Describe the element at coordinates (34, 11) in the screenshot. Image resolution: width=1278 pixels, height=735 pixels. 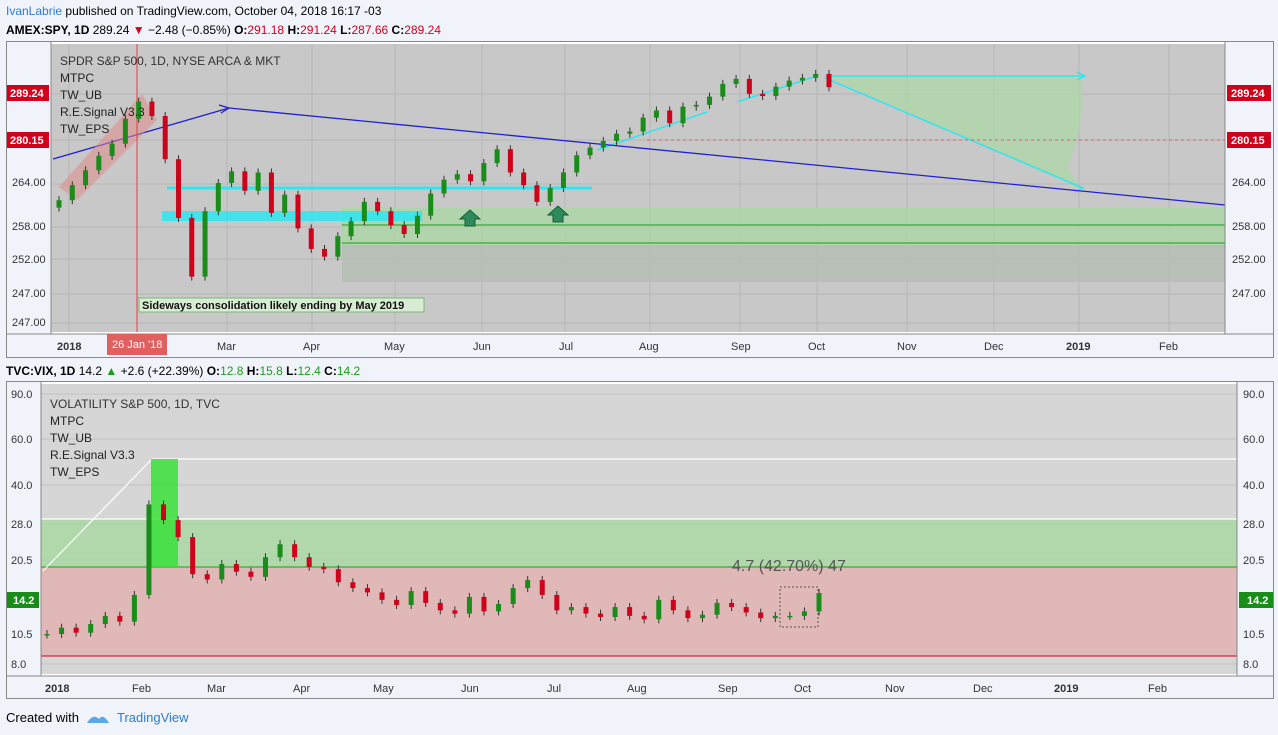
I see `author-link: IvanLabrie` at that location.